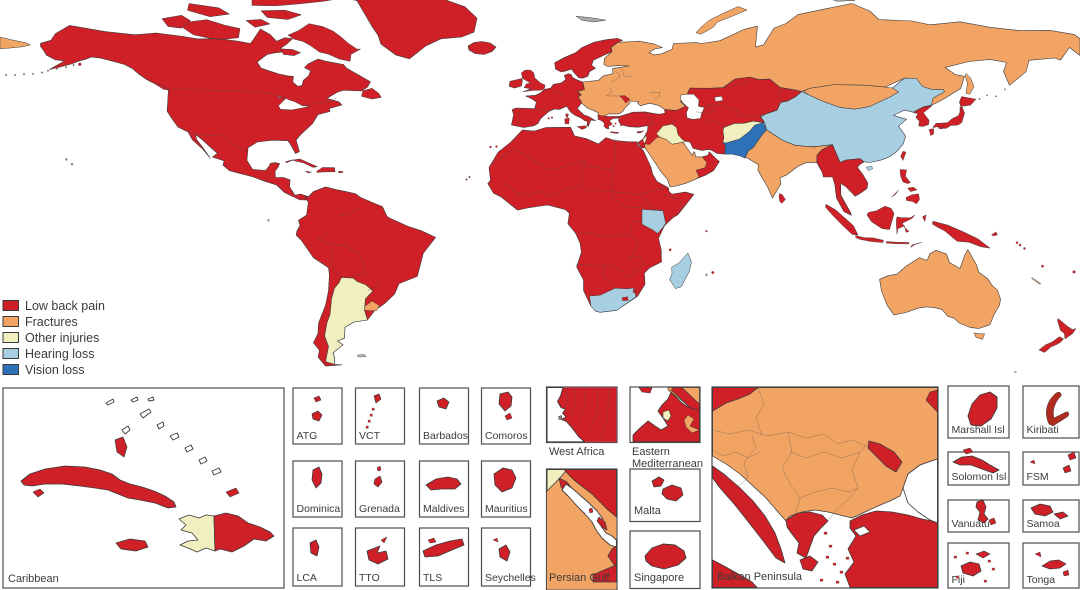 The height and width of the screenshot is (590, 1080). What do you see at coordinates (659, 578) in the screenshot?
I see `svg-text: Singapore` at bounding box center [659, 578].